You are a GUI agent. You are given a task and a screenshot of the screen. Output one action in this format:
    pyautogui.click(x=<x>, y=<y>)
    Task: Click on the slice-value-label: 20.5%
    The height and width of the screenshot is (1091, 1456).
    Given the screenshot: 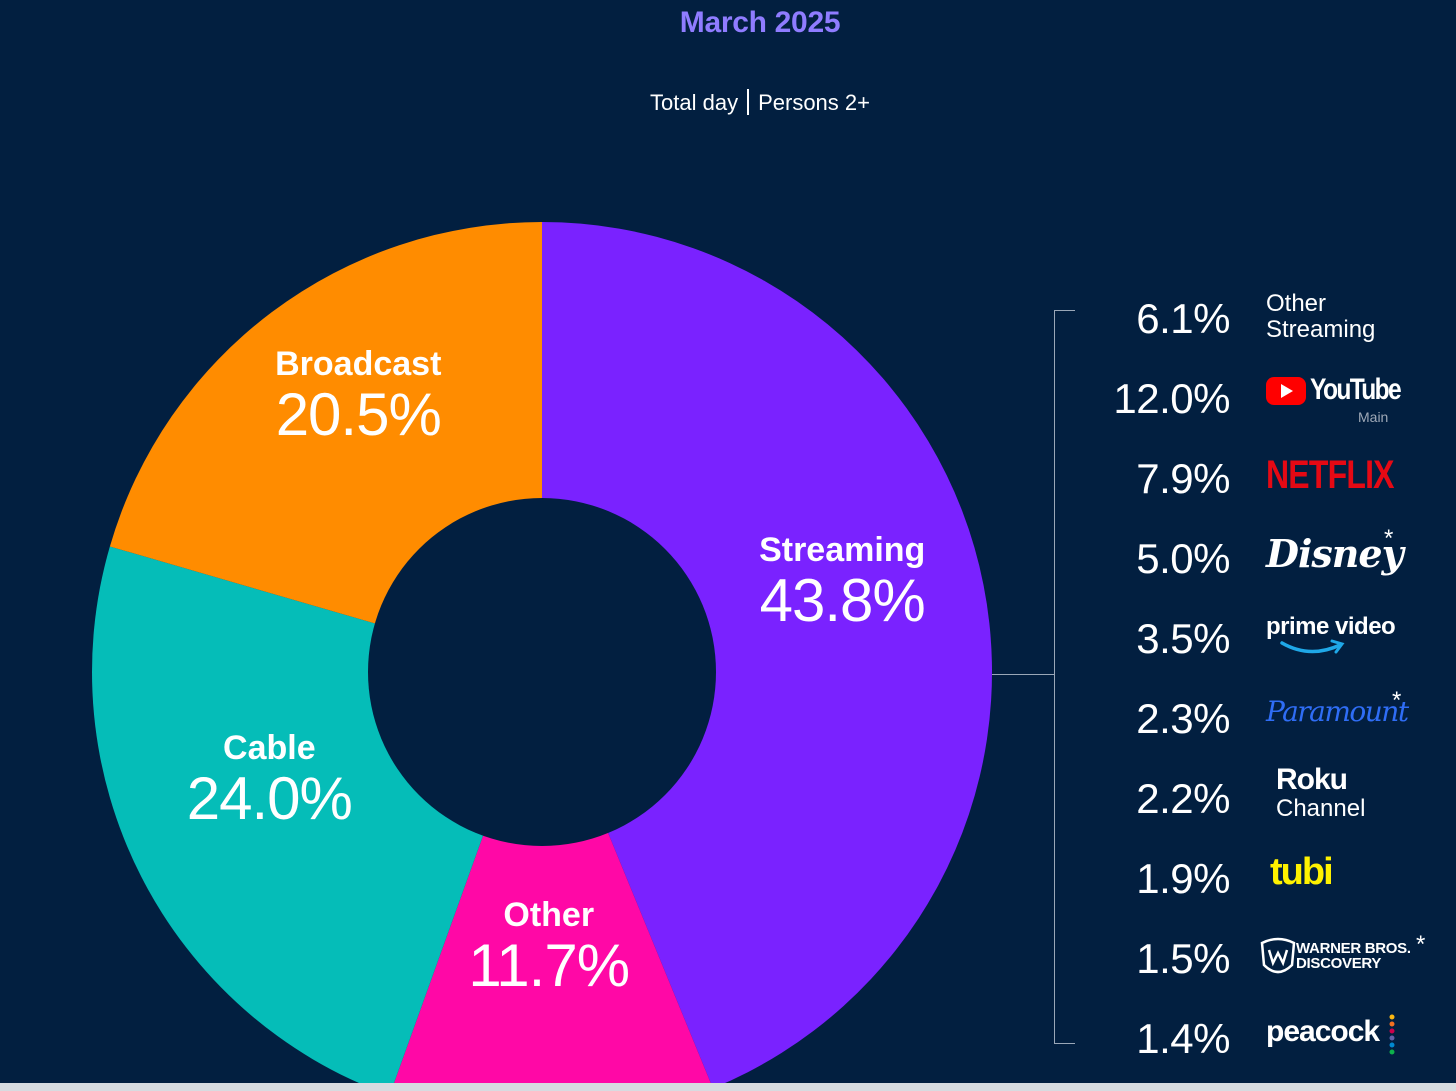 What is the action you would take?
    pyautogui.click(x=358, y=415)
    